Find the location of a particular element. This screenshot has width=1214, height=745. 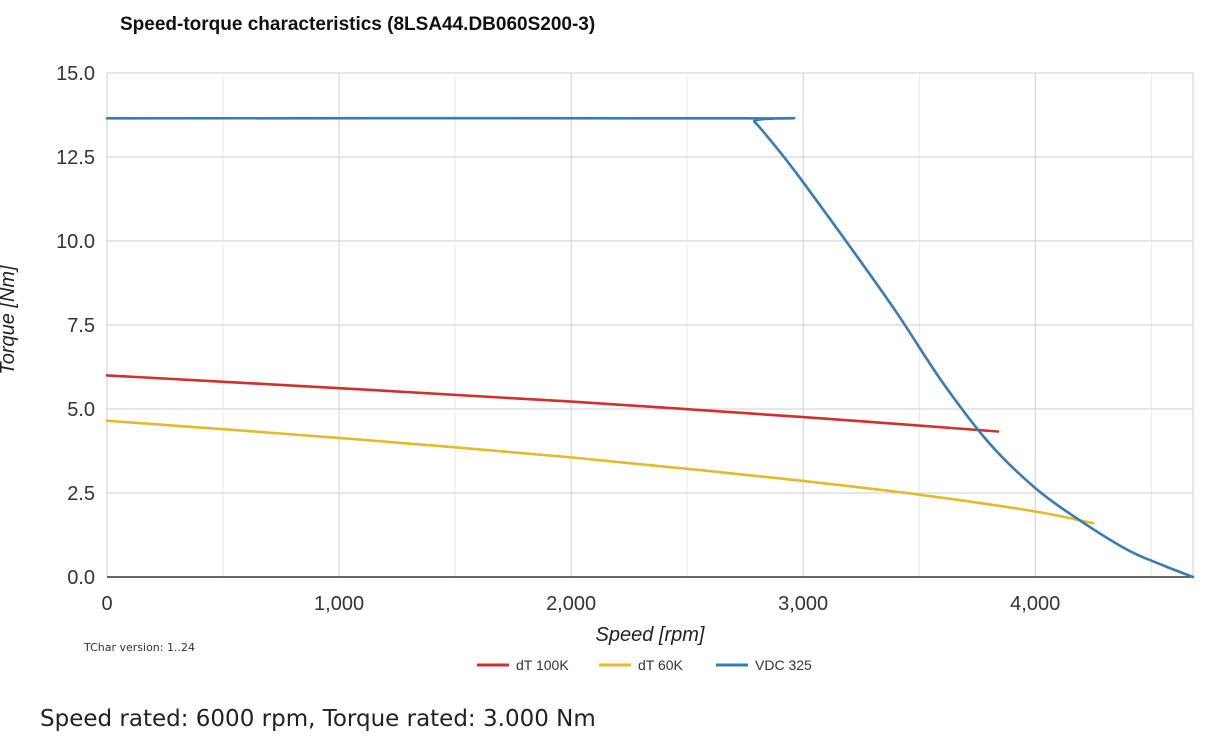

y-tick-label: 7.5 is located at coordinates (81, 326).